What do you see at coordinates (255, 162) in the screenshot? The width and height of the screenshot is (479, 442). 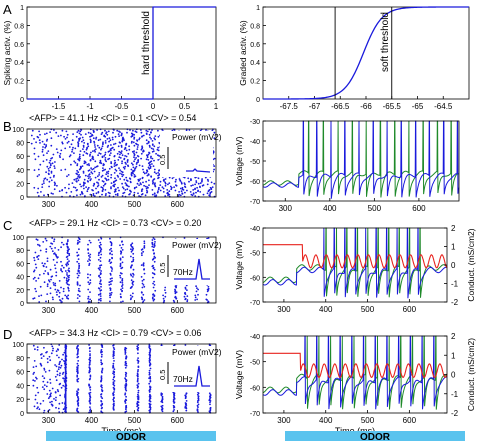 I see `y-tick-label: -50` at bounding box center [255, 162].